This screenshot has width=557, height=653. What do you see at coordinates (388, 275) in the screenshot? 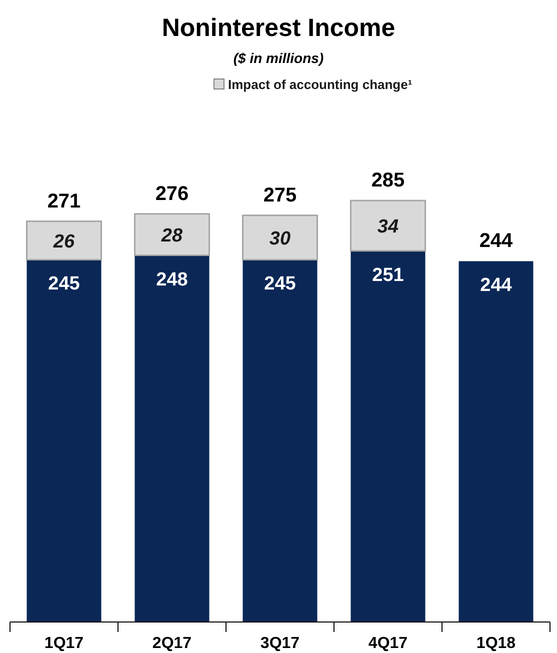
I see `data-label: 251` at bounding box center [388, 275].